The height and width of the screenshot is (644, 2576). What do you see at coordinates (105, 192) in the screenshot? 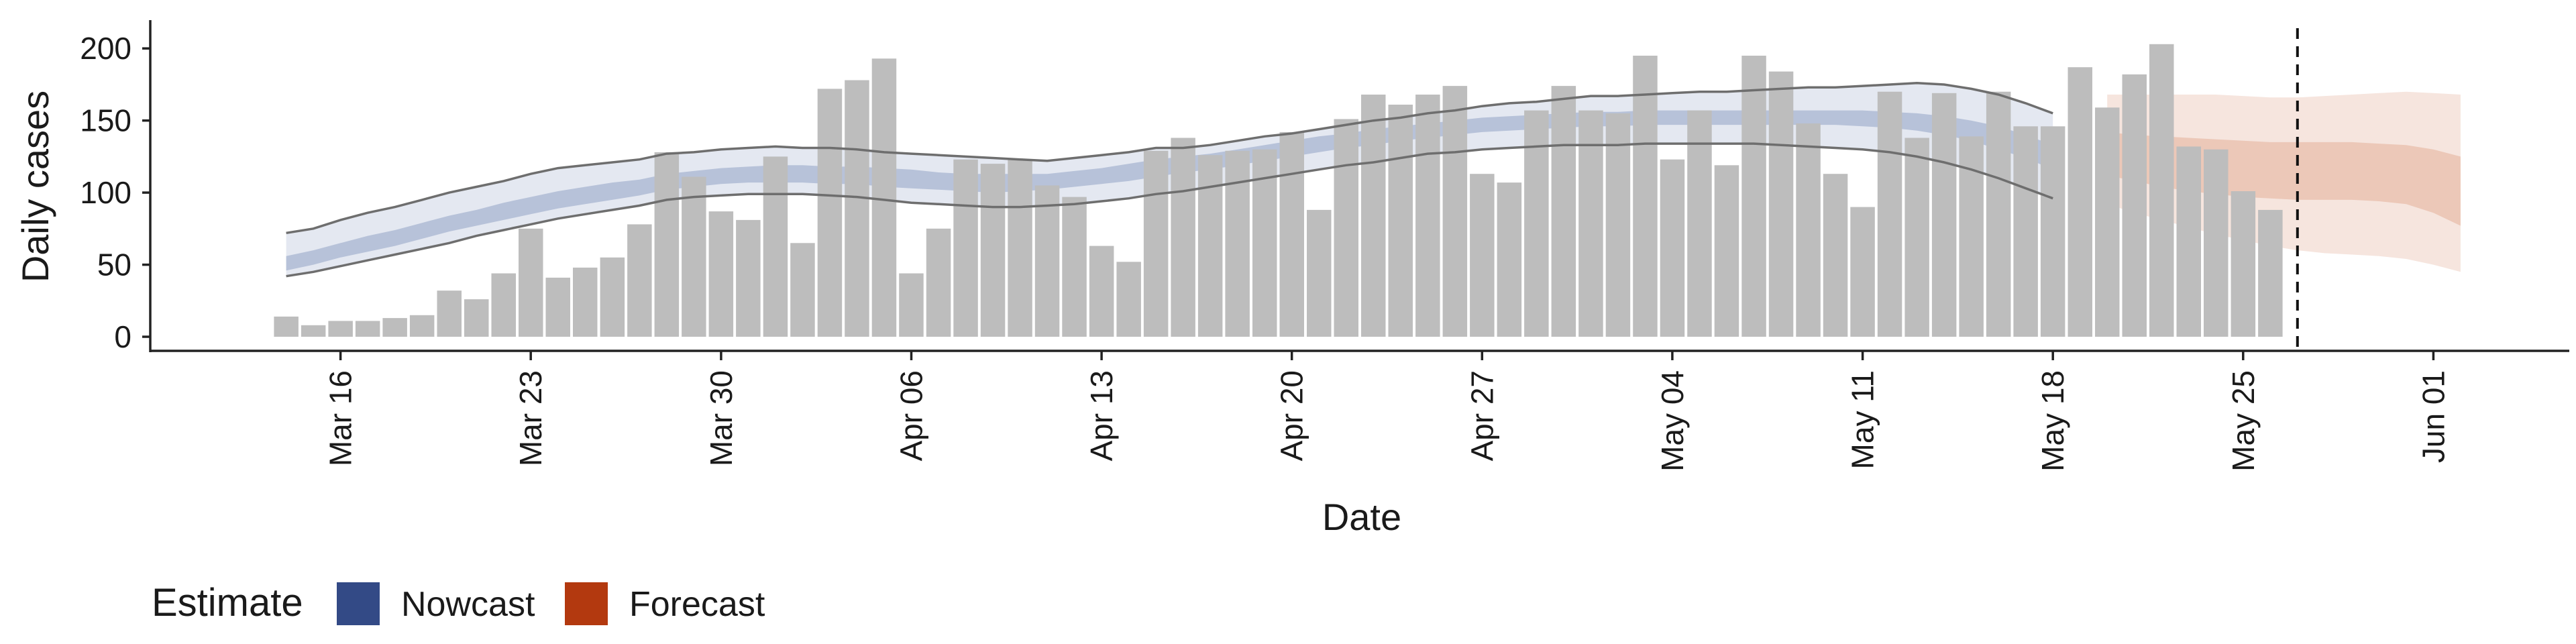
I see `y-tick-label: 100` at bounding box center [105, 192].